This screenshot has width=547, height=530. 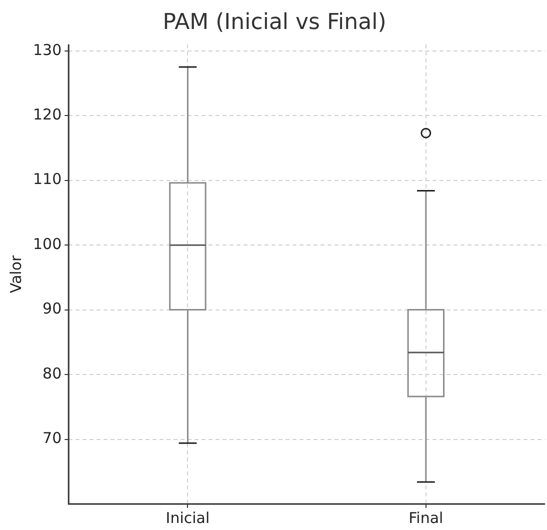 What do you see at coordinates (188, 517) in the screenshot?
I see `x-tick-label: Inicial` at bounding box center [188, 517].